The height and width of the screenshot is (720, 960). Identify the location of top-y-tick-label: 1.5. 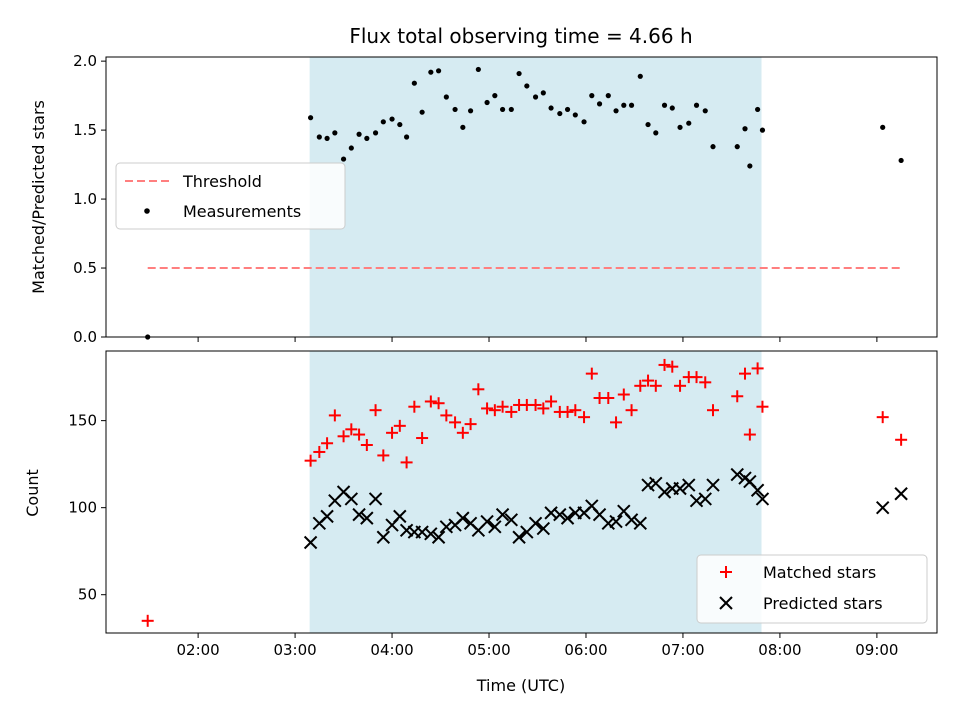
(85, 130).